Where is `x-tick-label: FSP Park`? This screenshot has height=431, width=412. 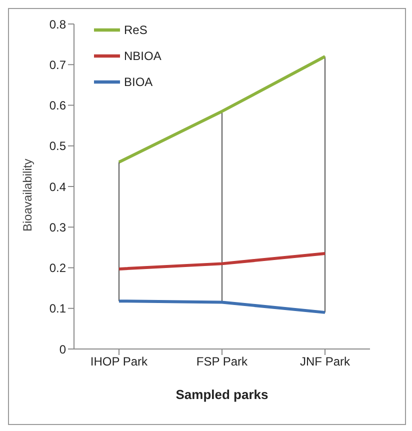
x-tick-label: FSP Park is located at coordinates (222, 361).